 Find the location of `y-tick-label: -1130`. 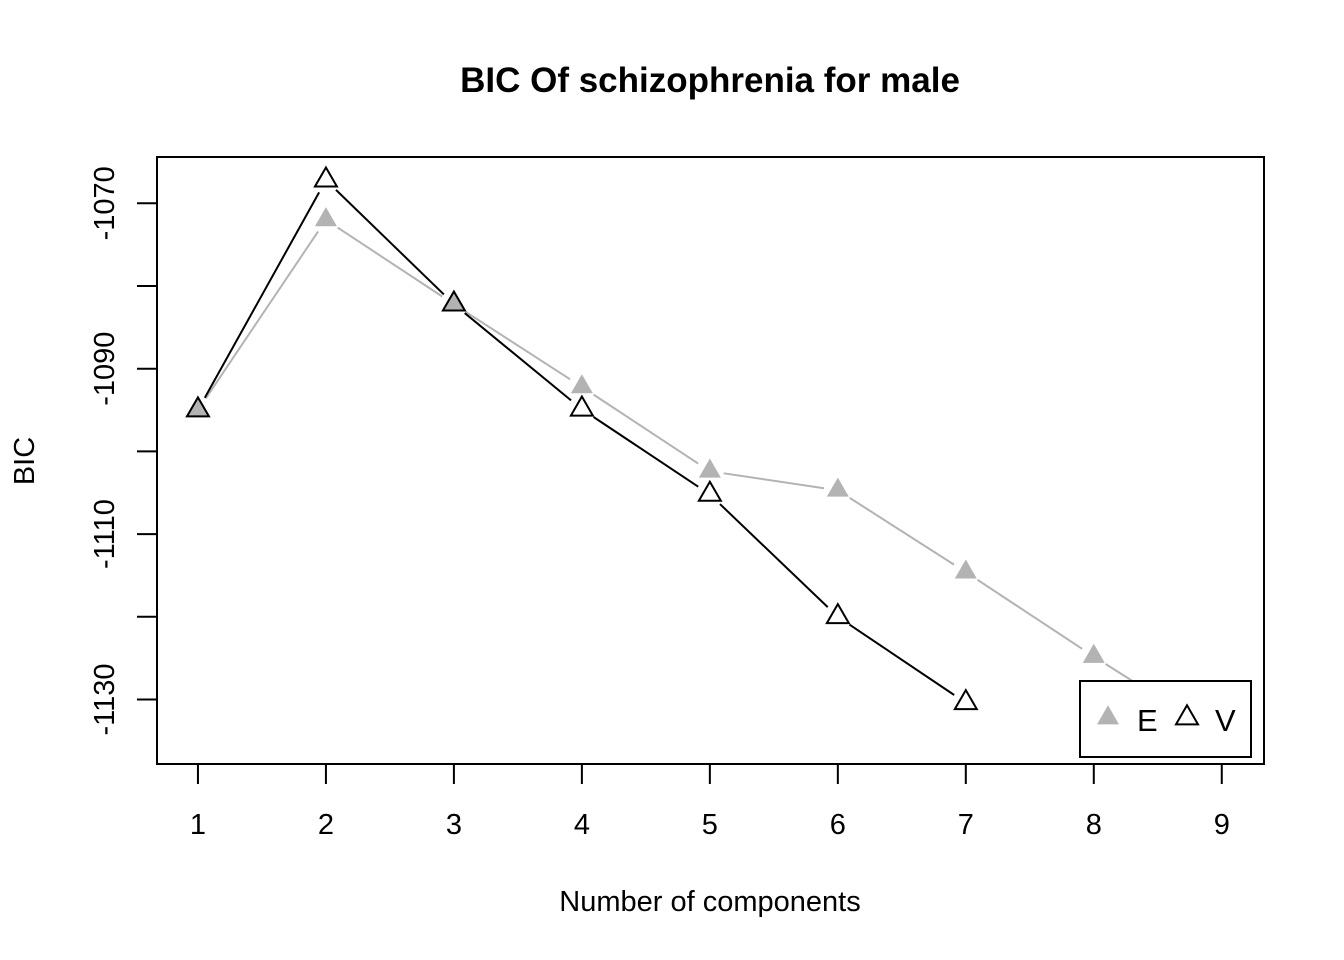

y-tick-label: -1130 is located at coordinates (105, 699).